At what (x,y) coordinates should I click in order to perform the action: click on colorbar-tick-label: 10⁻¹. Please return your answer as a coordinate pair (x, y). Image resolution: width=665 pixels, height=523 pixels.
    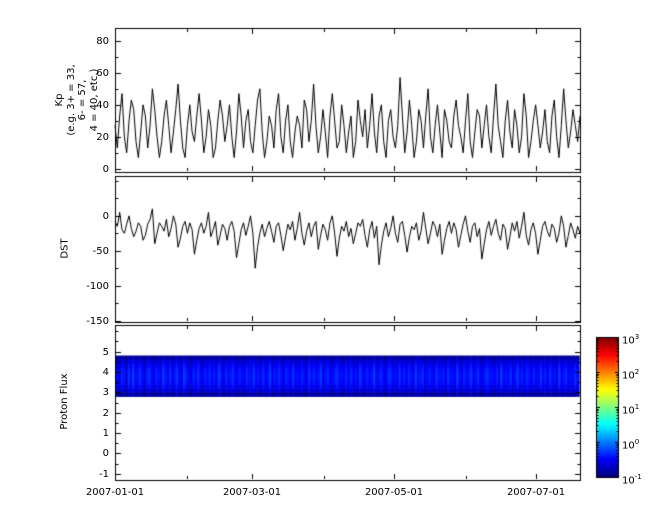
    Looking at the image, I should click on (632, 479).